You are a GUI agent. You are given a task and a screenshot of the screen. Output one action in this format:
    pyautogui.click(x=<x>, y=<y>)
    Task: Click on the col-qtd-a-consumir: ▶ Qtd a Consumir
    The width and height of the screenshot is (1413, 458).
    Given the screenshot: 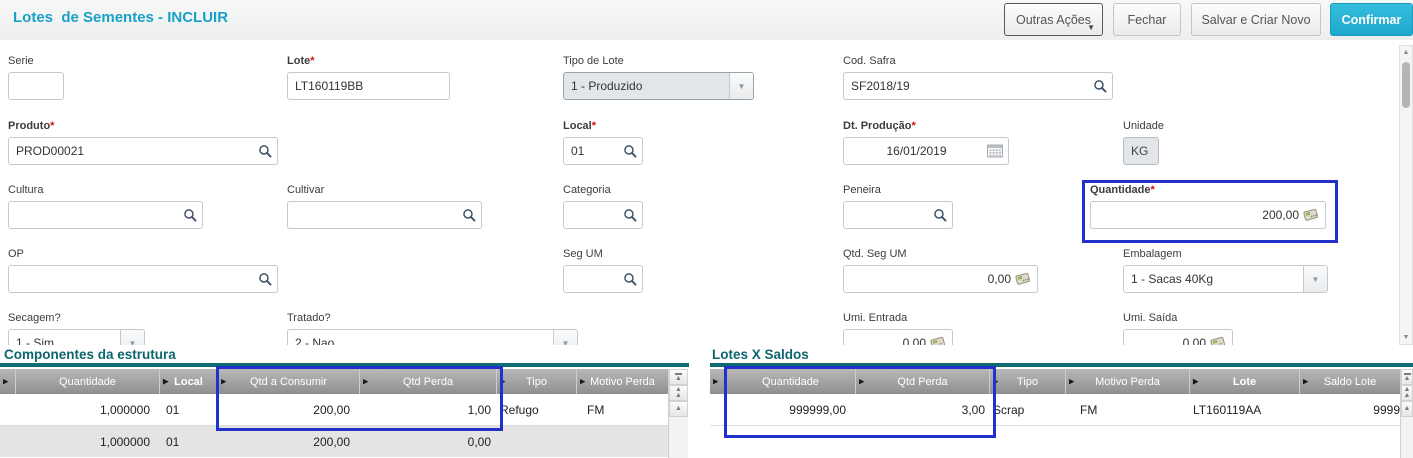 What is the action you would take?
    pyautogui.click(x=289, y=381)
    